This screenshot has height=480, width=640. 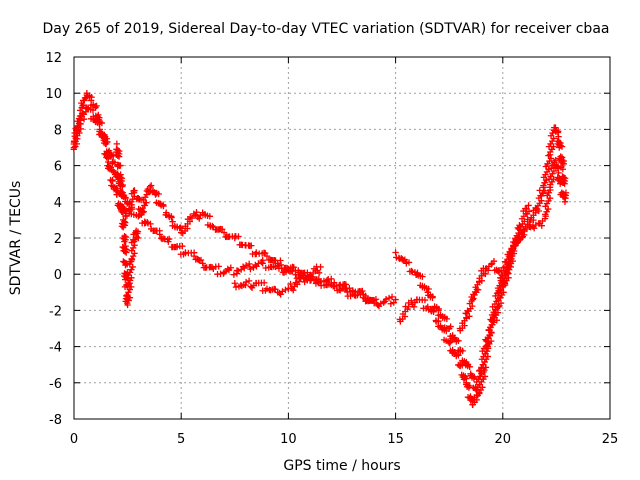 What do you see at coordinates (74, 439) in the screenshot?
I see `x-tick-label: 0` at bounding box center [74, 439].